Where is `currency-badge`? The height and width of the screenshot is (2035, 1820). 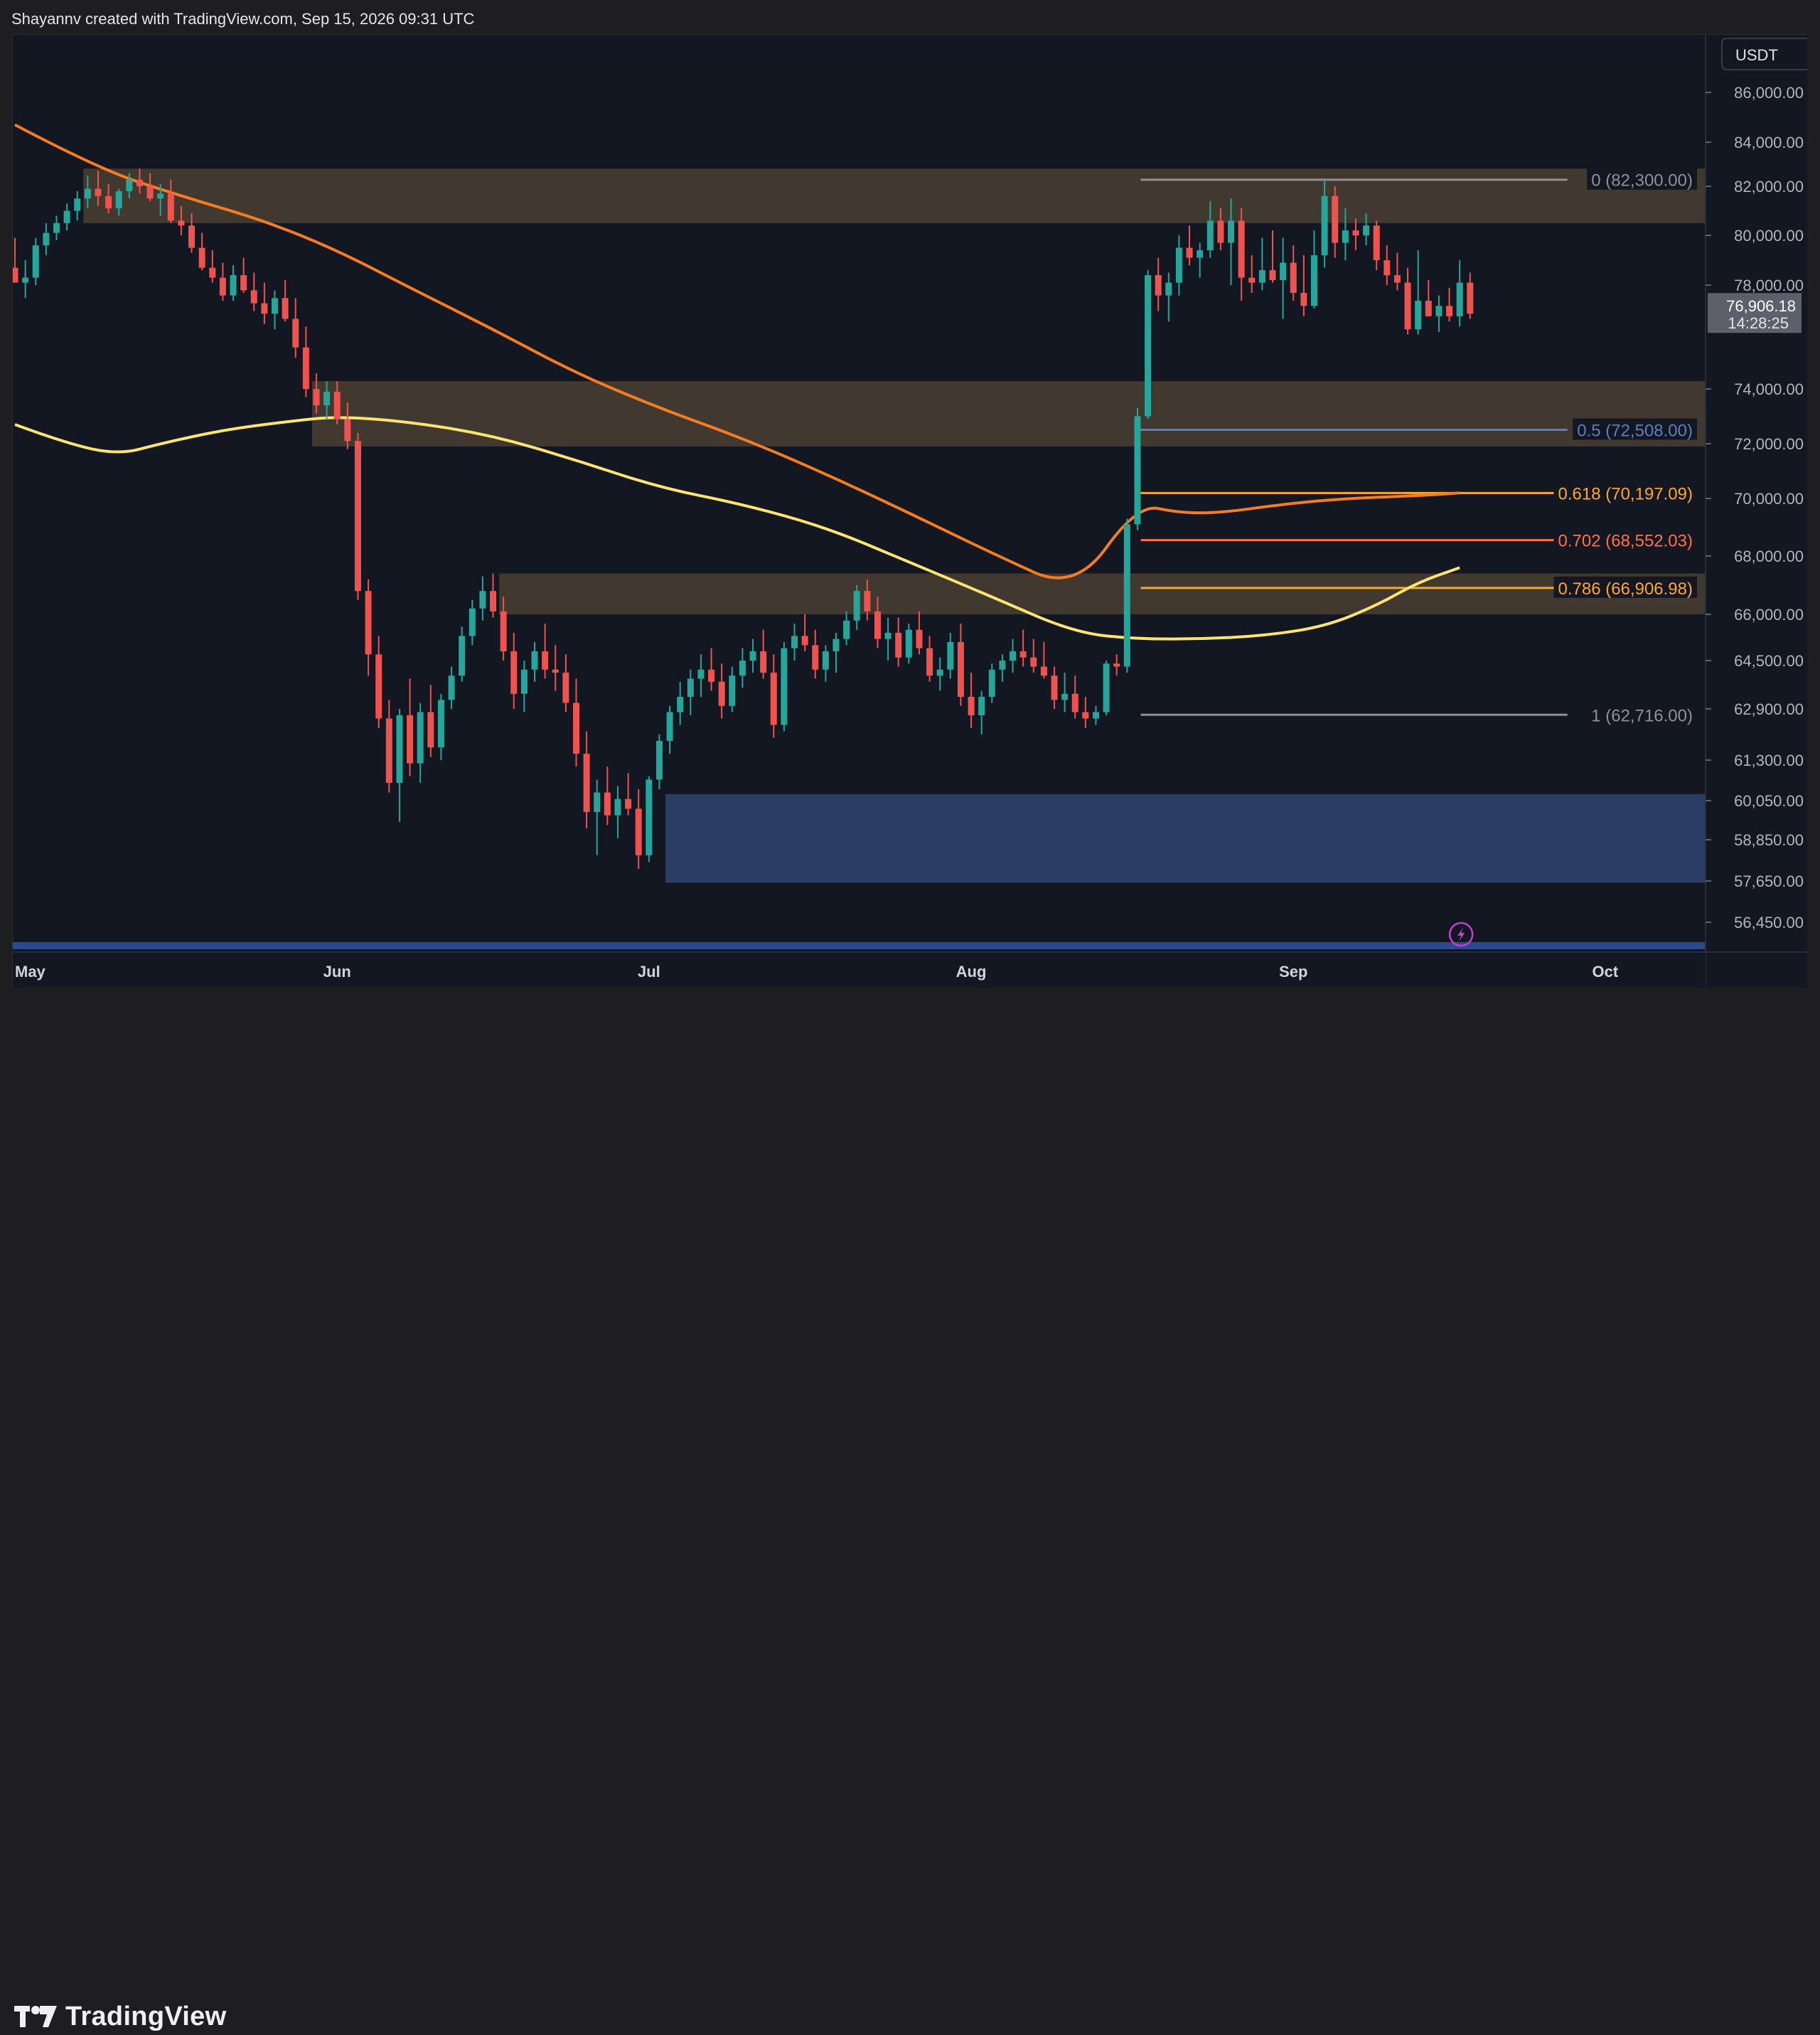 currency-badge is located at coordinates (1764, 54).